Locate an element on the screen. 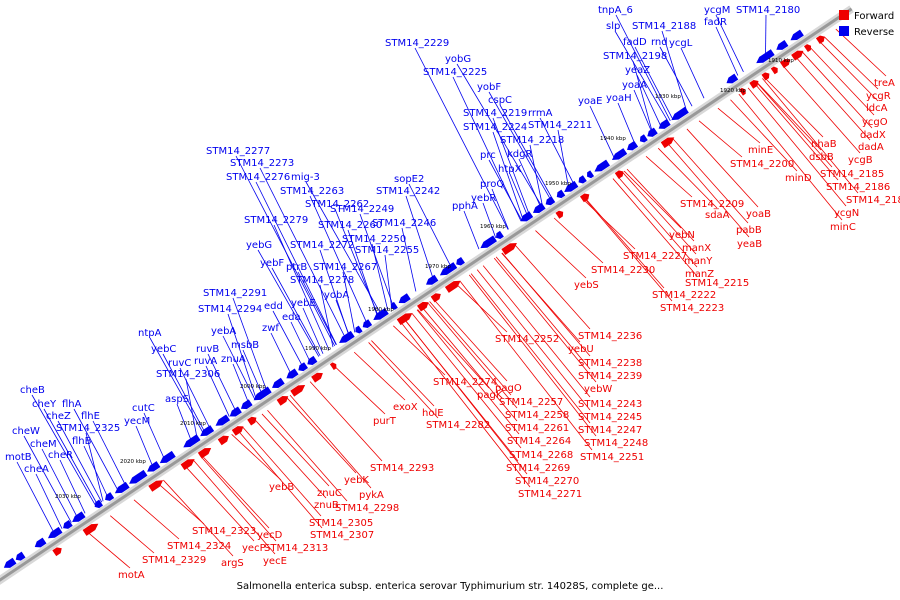 This screenshot has height=600, width=900. forward-gene-label: STM14_2230 is located at coordinates (623, 270).